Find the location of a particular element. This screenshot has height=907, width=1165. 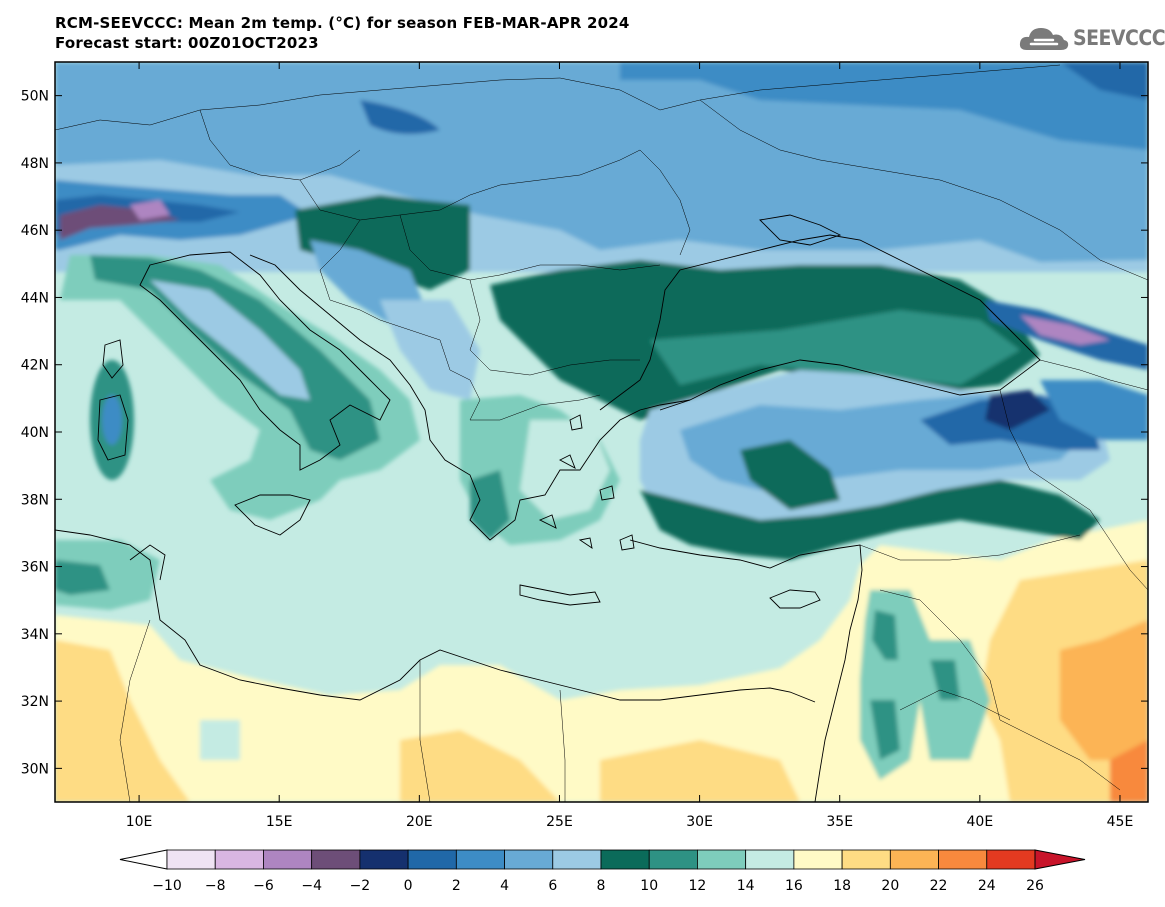

colorbar-label: 2 is located at coordinates (456, 886).